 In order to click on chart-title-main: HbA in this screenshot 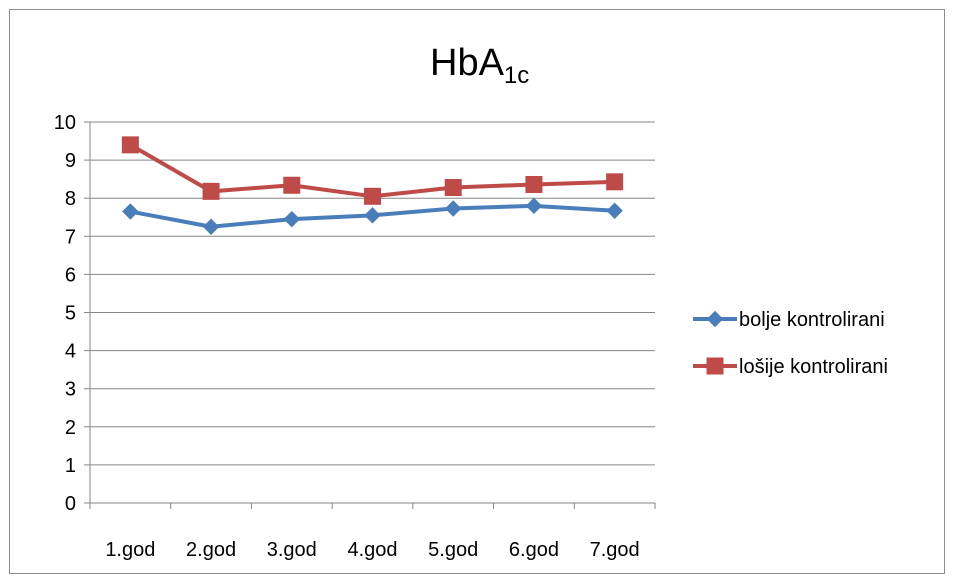, I will do `click(467, 63)`.